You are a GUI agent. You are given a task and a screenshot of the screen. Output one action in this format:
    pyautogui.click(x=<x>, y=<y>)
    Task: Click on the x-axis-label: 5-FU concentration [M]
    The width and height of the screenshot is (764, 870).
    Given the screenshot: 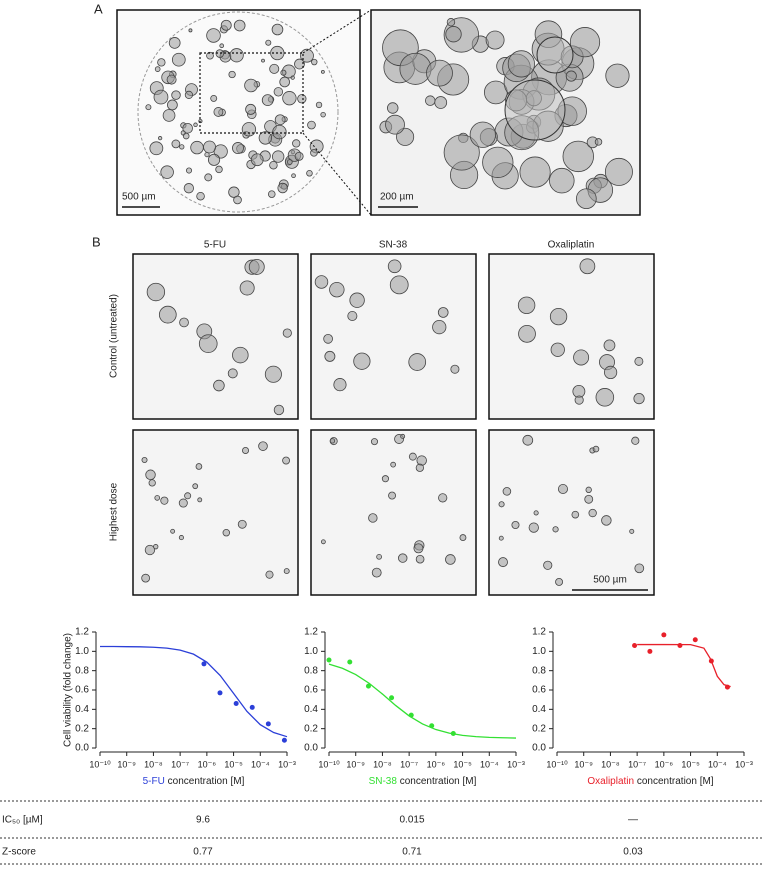 What is the action you would take?
    pyautogui.click(x=194, y=781)
    